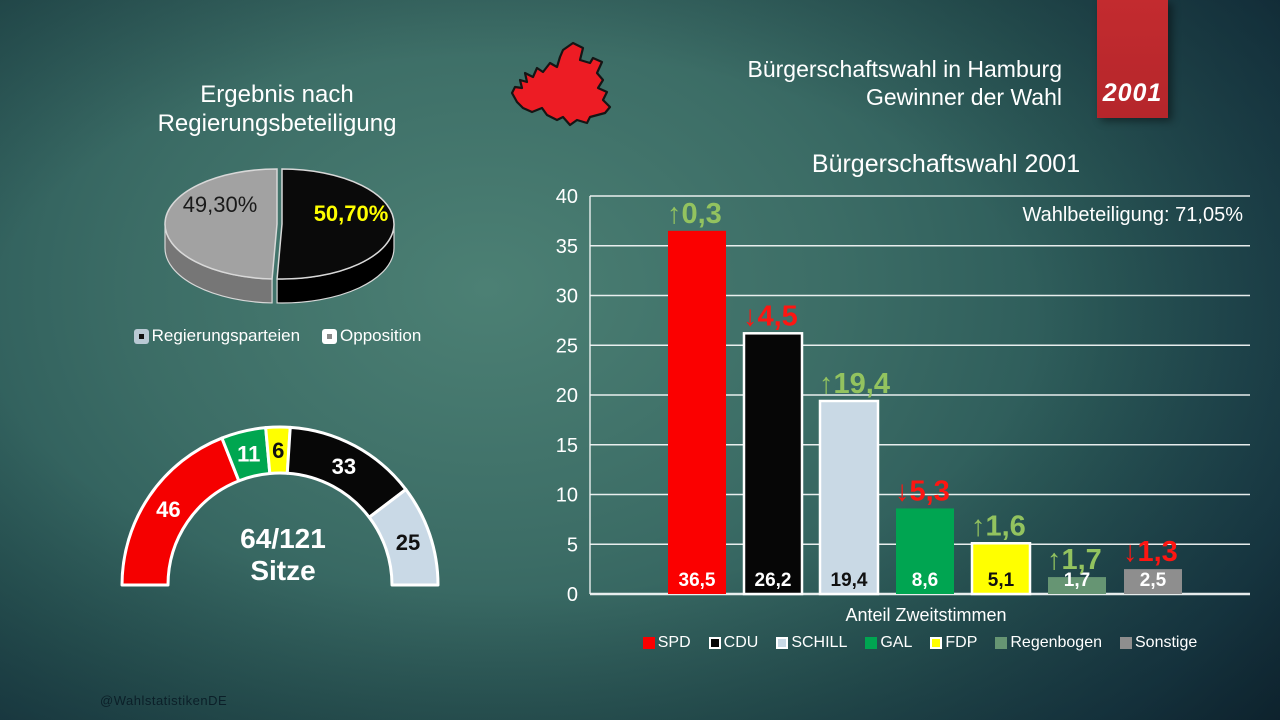 Image resolution: width=1280 pixels, height=720 pixels. I want to click on change-label: ↑19,4, so click(854, 384).